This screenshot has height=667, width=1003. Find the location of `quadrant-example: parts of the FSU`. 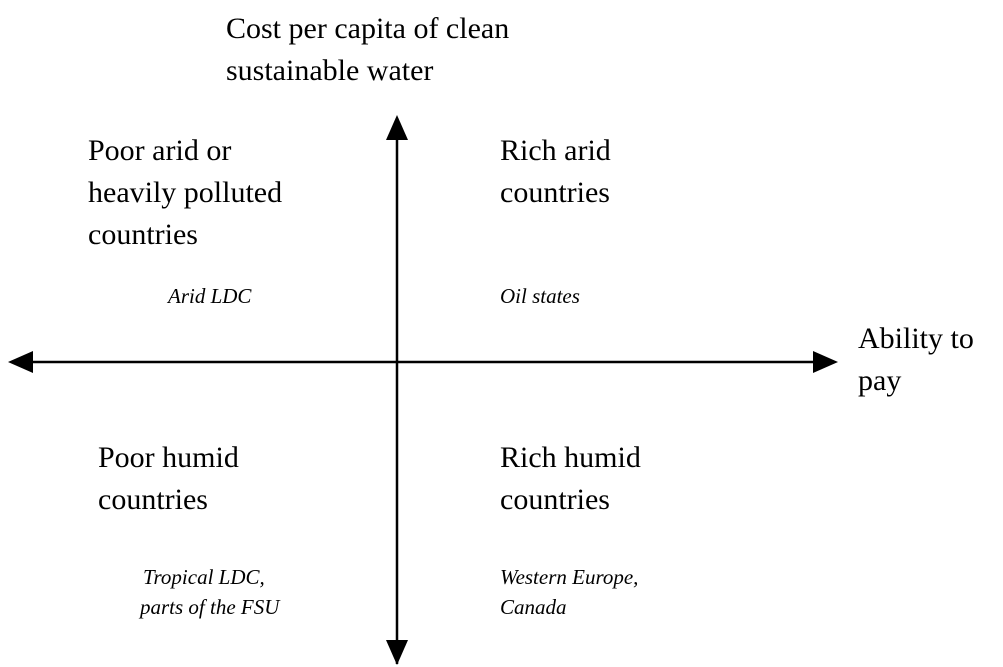

quadrant-example: parts of the FSU is located at coordinates (209, 607).